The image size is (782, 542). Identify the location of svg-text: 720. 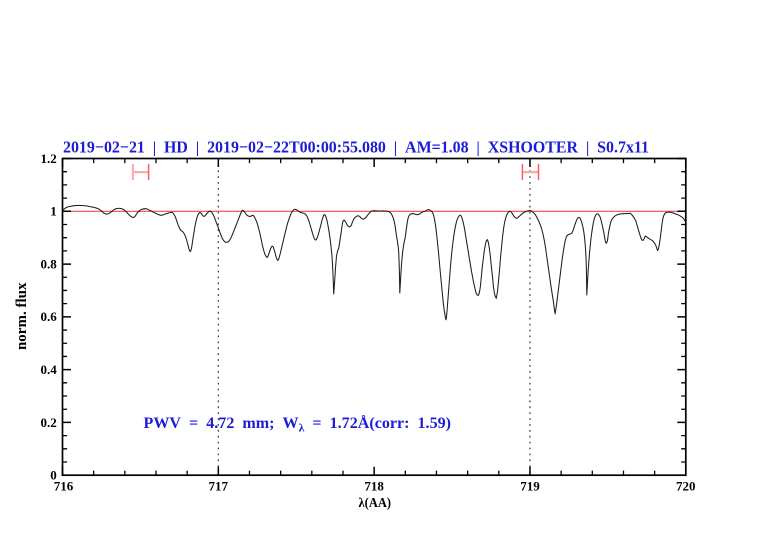
(686, 486).